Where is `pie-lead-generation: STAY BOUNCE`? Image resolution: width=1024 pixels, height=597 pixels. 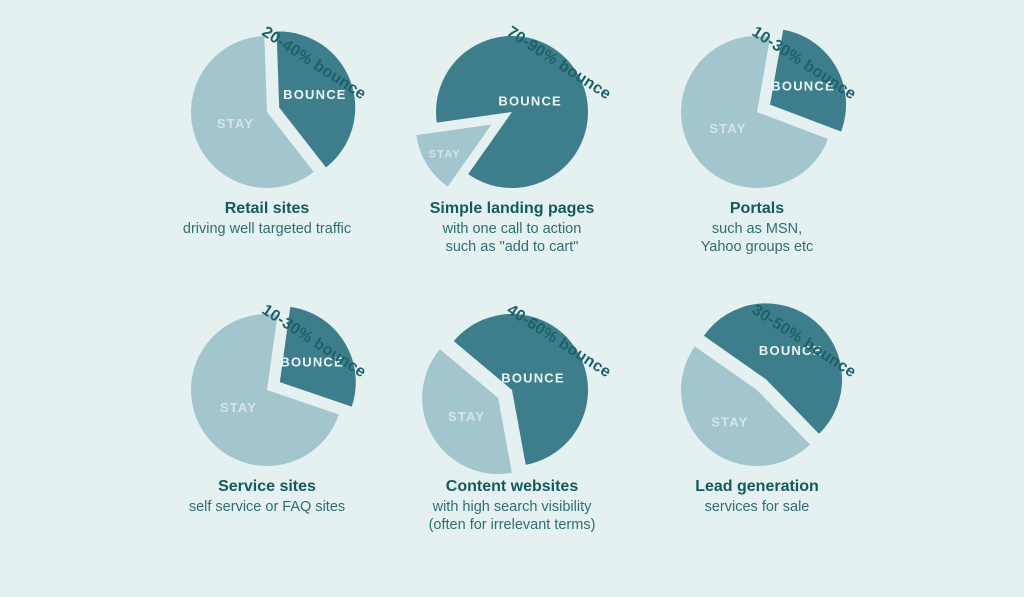
pie-lead-generation: STAY BOUNCE is located at coordinates (761, 385).